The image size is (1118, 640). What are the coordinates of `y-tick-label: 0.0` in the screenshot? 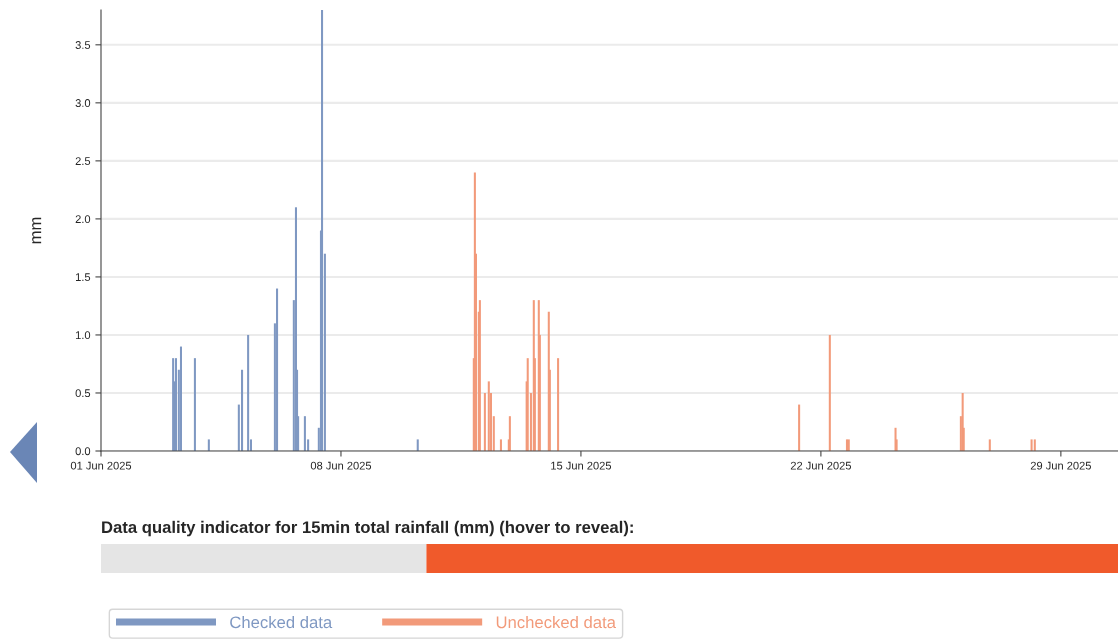 It's located at (83, 451).